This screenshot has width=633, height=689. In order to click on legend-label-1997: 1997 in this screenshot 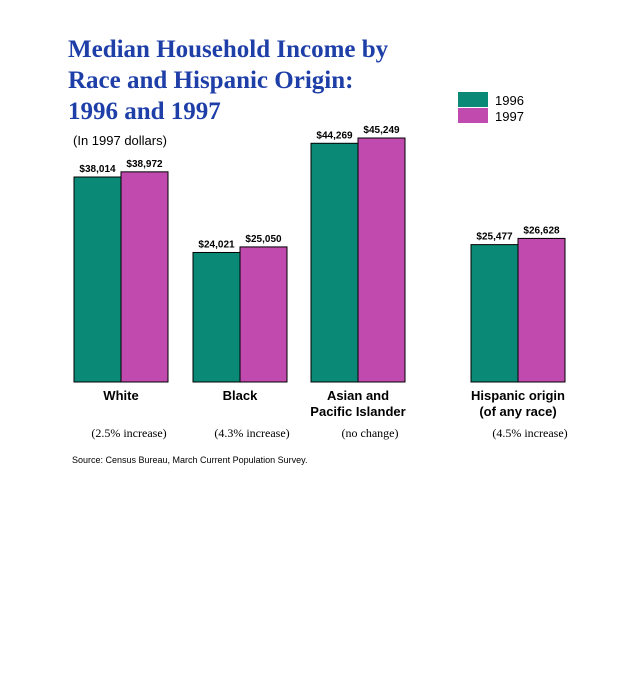, I will do `click(509, 116)`.